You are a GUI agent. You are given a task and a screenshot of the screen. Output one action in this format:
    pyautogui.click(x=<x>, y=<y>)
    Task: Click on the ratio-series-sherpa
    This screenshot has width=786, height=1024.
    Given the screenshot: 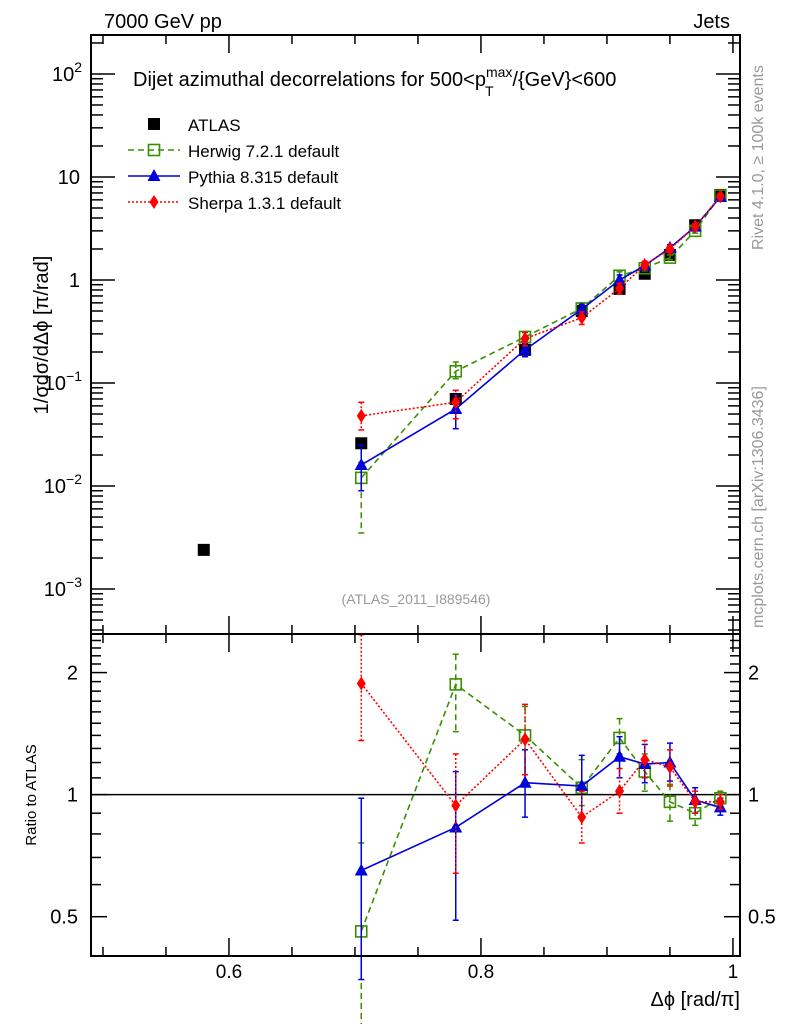 What is the action you would take?
    pyautogui.click(x=540, y=753)
    